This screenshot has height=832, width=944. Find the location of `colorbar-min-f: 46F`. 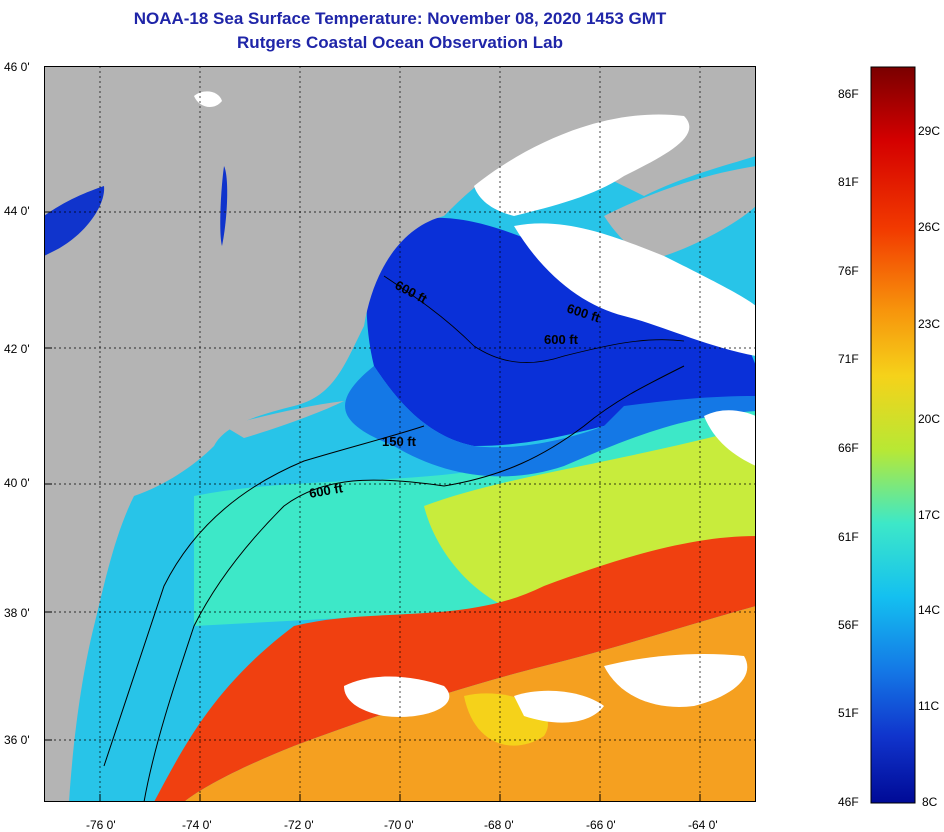

colorbar-min-f: 46F is located at coordinates (848, 802).